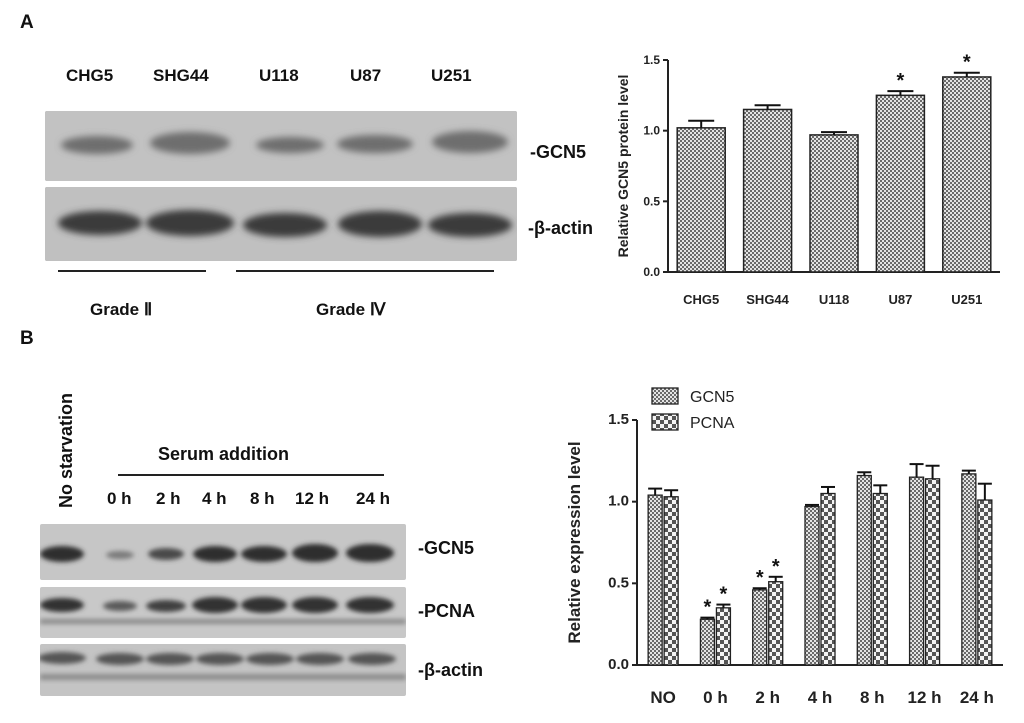 The height and width of the screenshot is (723, 1024). I want to click on band-label-a-gcn5: -GCN5, so click(558, 152).